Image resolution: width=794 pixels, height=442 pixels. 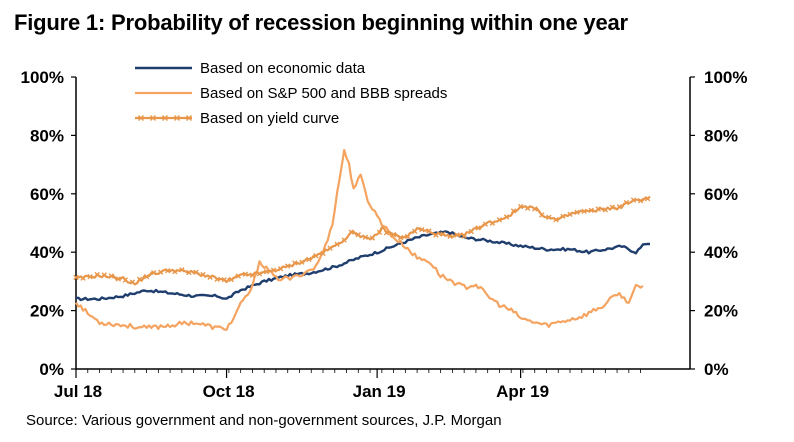 What do you see at coordinates (721, 311) in the screenshot?
I see `y-tick-label-right: 20%` at bounding box center [721, 311].